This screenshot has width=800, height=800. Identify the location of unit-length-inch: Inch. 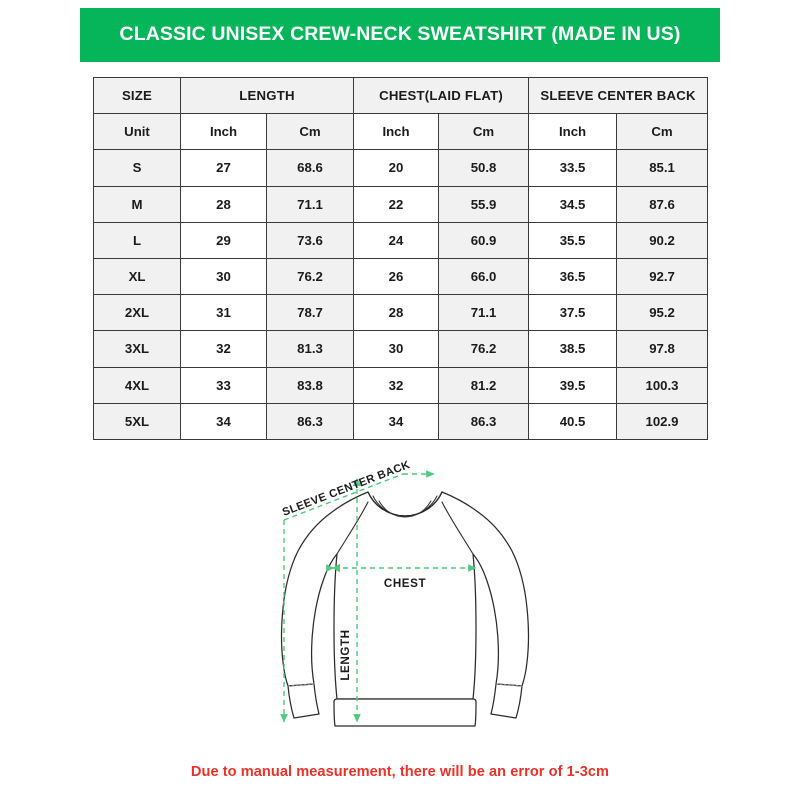
(223, 132).